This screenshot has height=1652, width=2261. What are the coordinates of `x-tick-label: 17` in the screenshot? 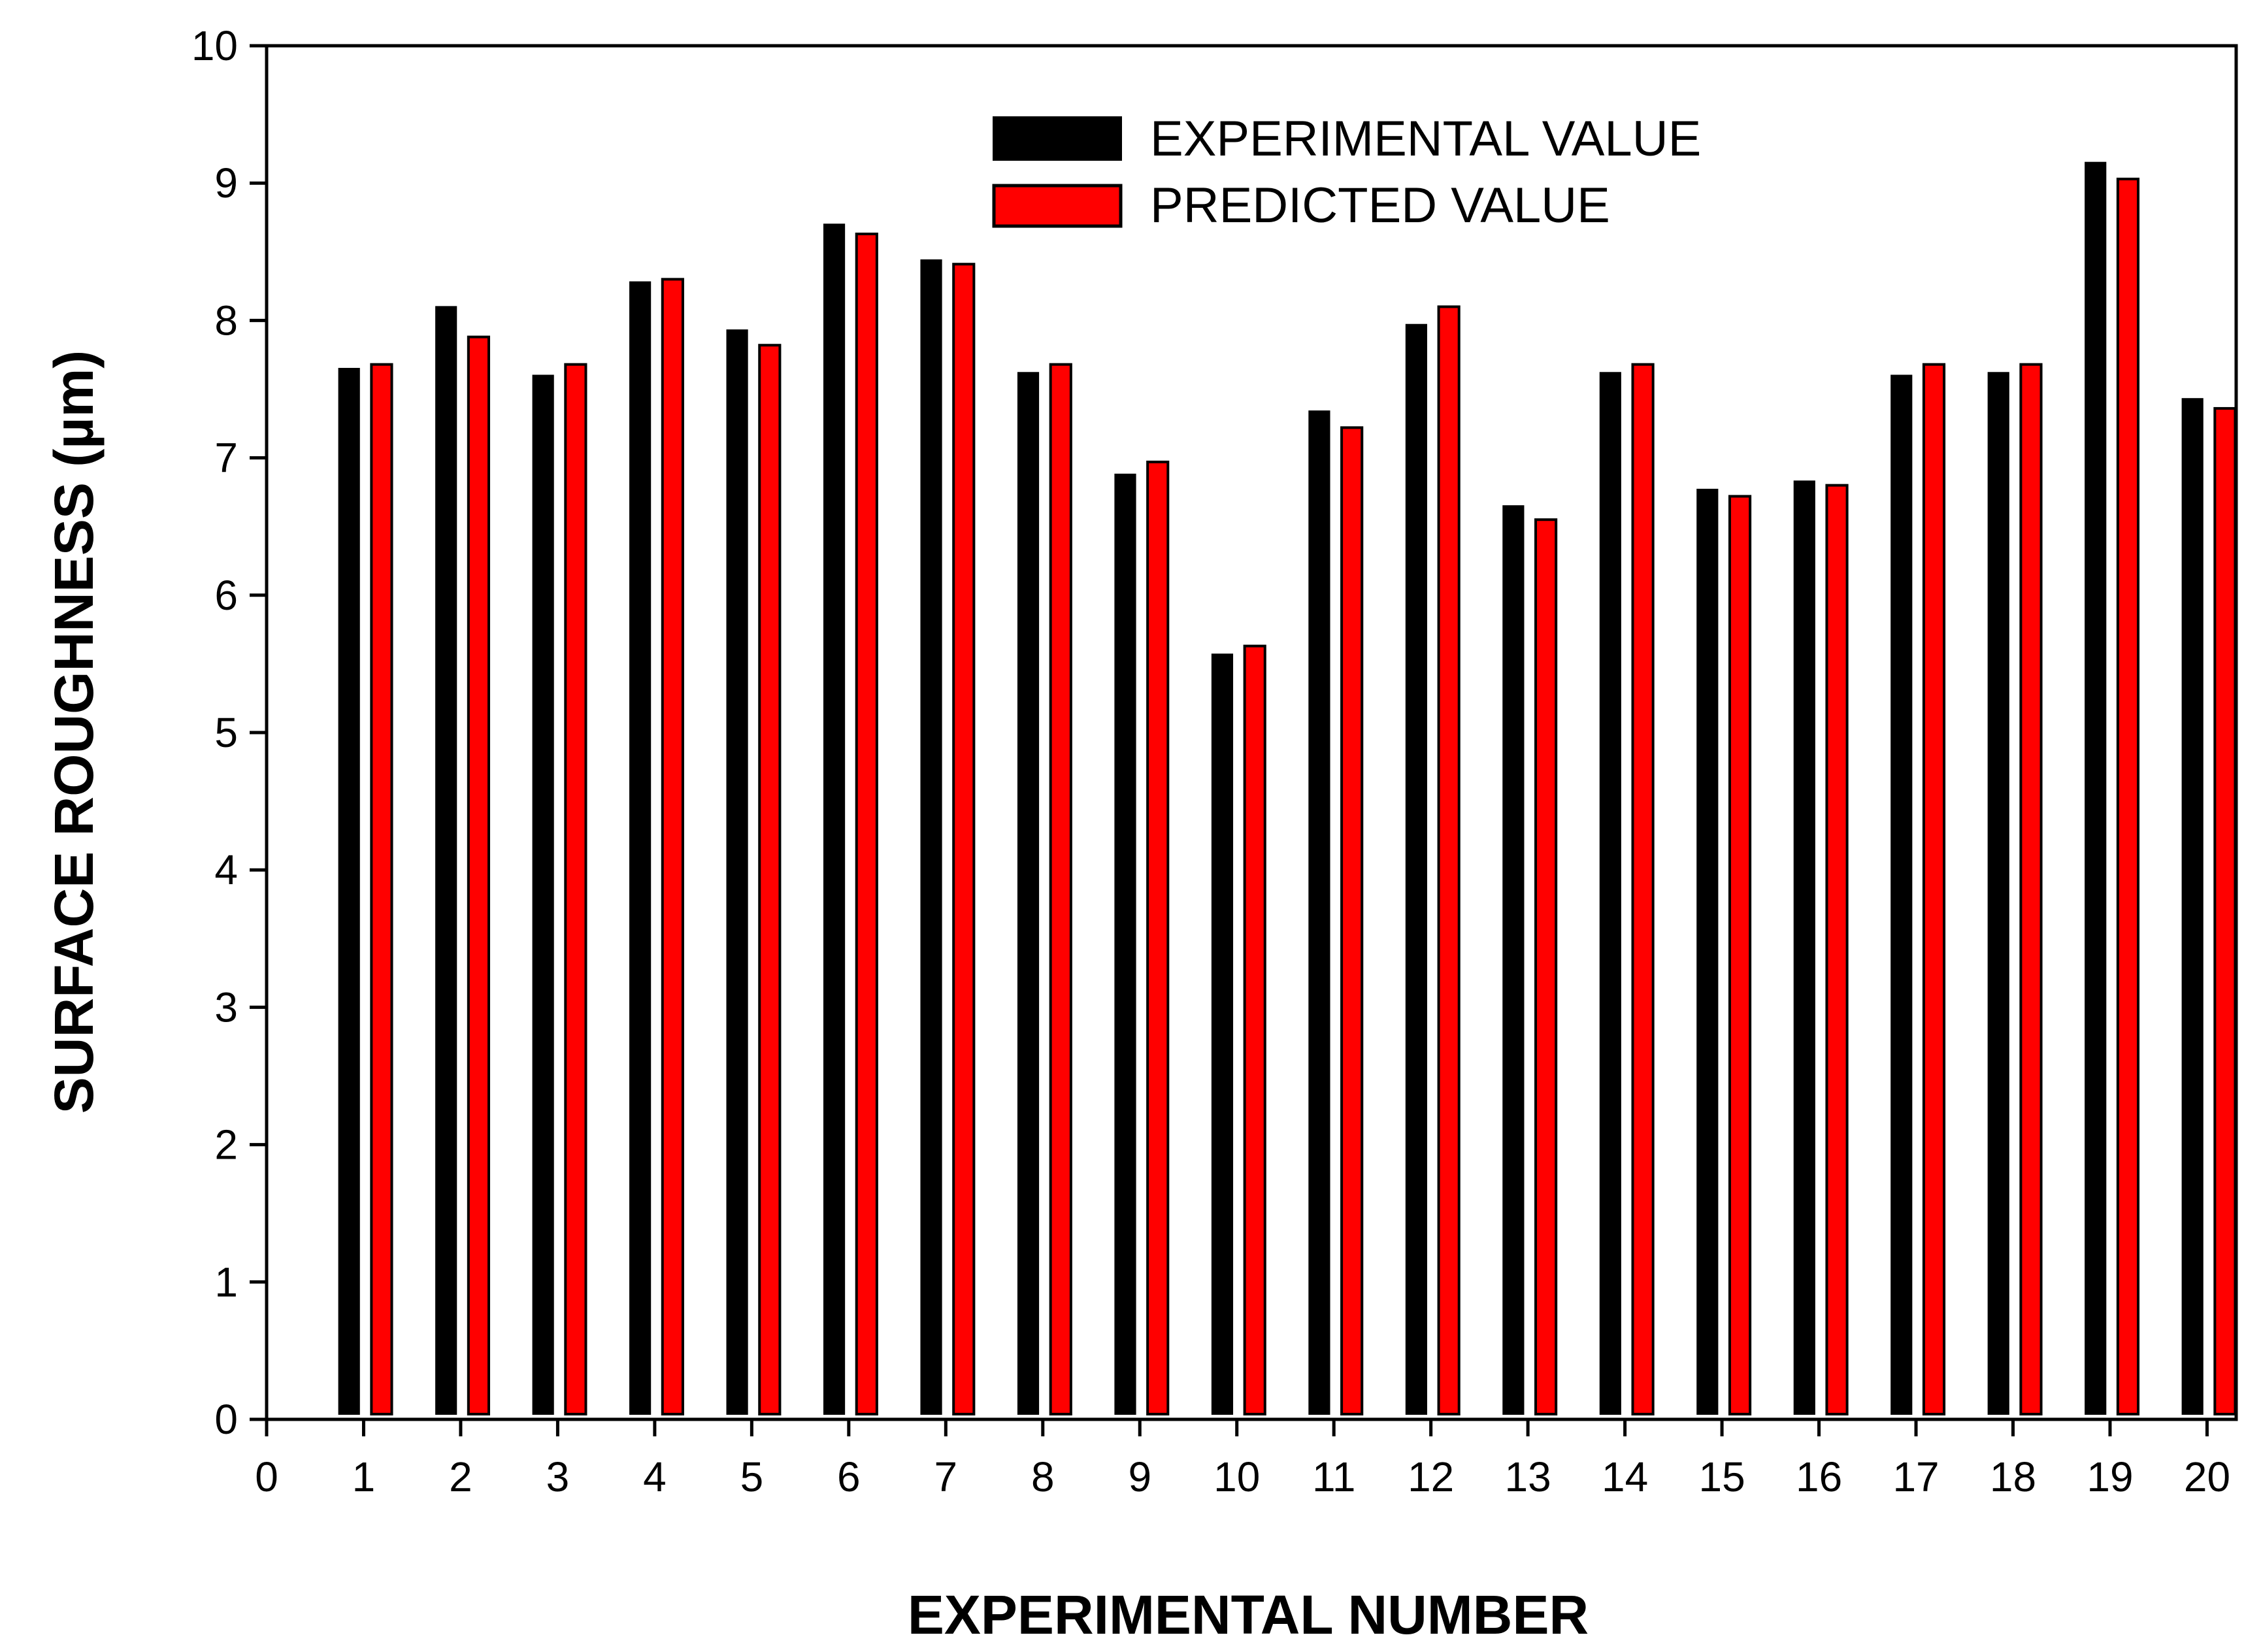 It's located at (1915, 1476).